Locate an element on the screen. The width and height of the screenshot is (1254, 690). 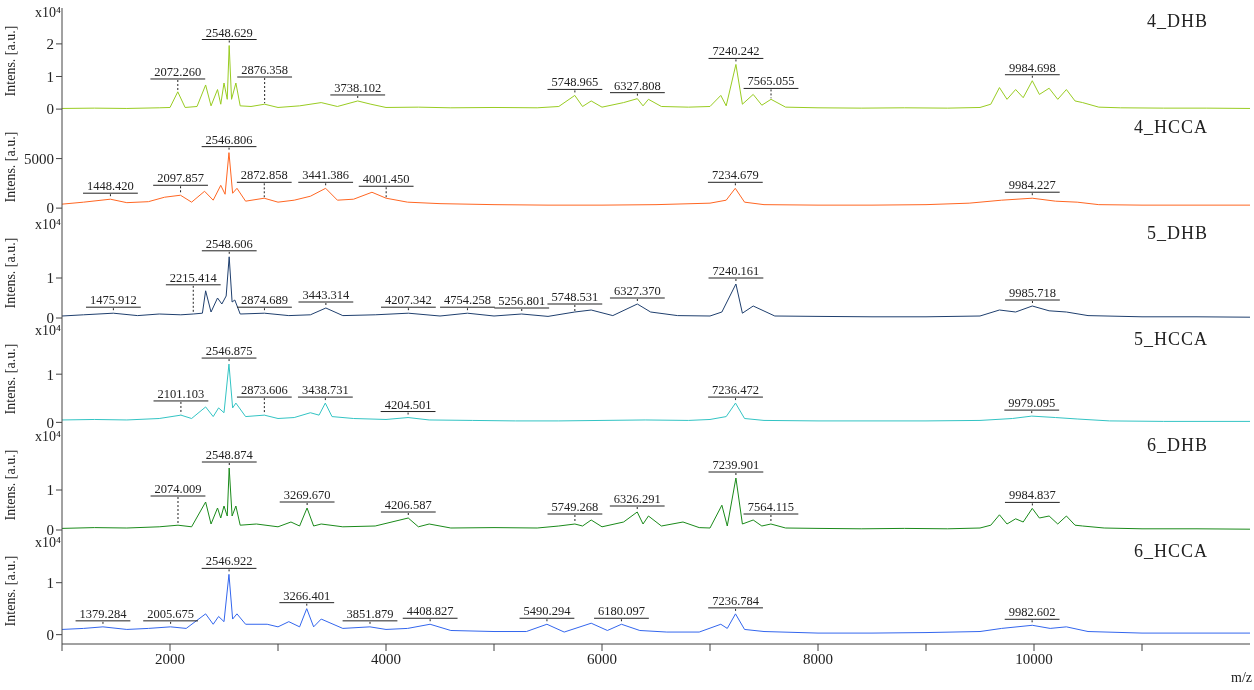
annotation: 3738.102 is located at coordinates (358, 87).